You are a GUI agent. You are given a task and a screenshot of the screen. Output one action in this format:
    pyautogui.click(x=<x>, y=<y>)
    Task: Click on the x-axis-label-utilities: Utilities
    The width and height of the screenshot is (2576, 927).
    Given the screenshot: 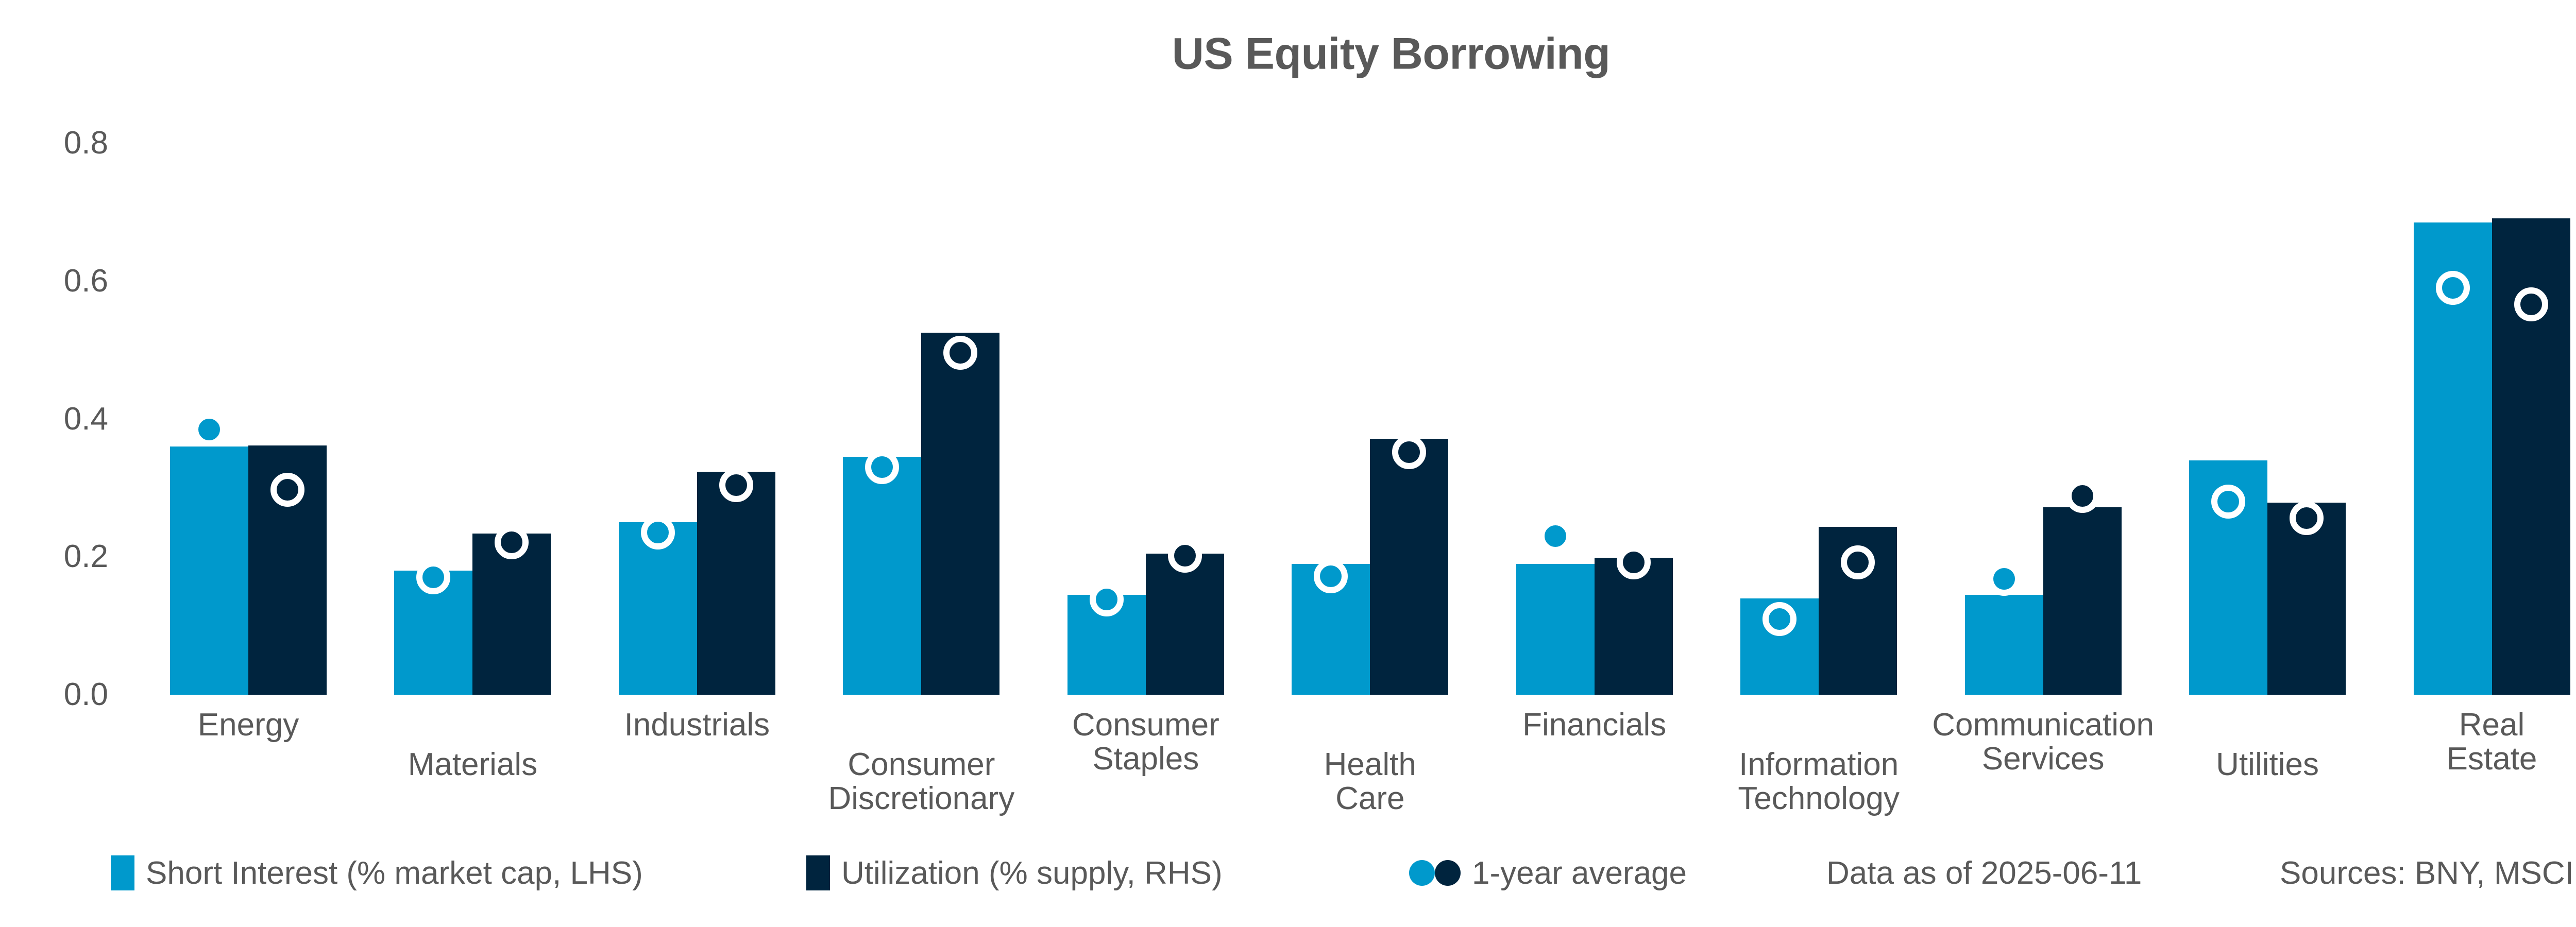 What is the action you would take?
    pyautogui.click(x=2267, y=765)
    